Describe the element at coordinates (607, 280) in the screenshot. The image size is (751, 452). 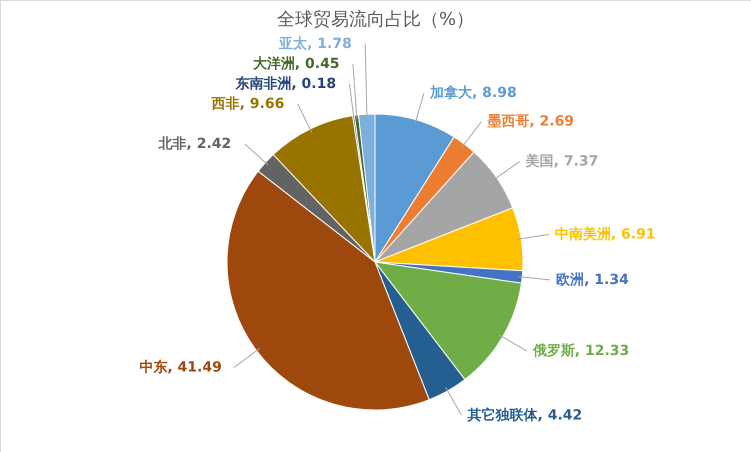
I see `data-label: , 1.34` at that location.